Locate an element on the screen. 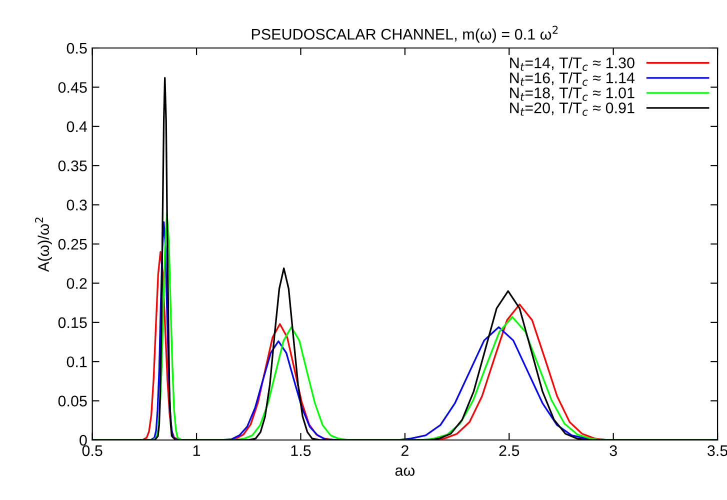 This screenshot has width=727, height=500. x-tick-label: 3 is located at coordinates (613, 450).